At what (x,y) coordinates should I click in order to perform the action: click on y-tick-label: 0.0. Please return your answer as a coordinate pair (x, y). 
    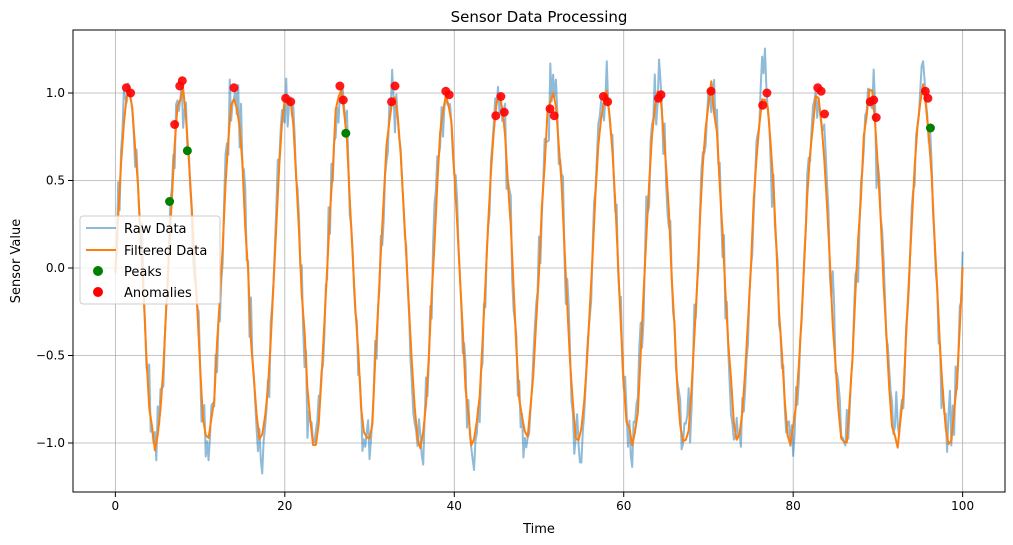
    Looking at the image, I should click on (55, 268).